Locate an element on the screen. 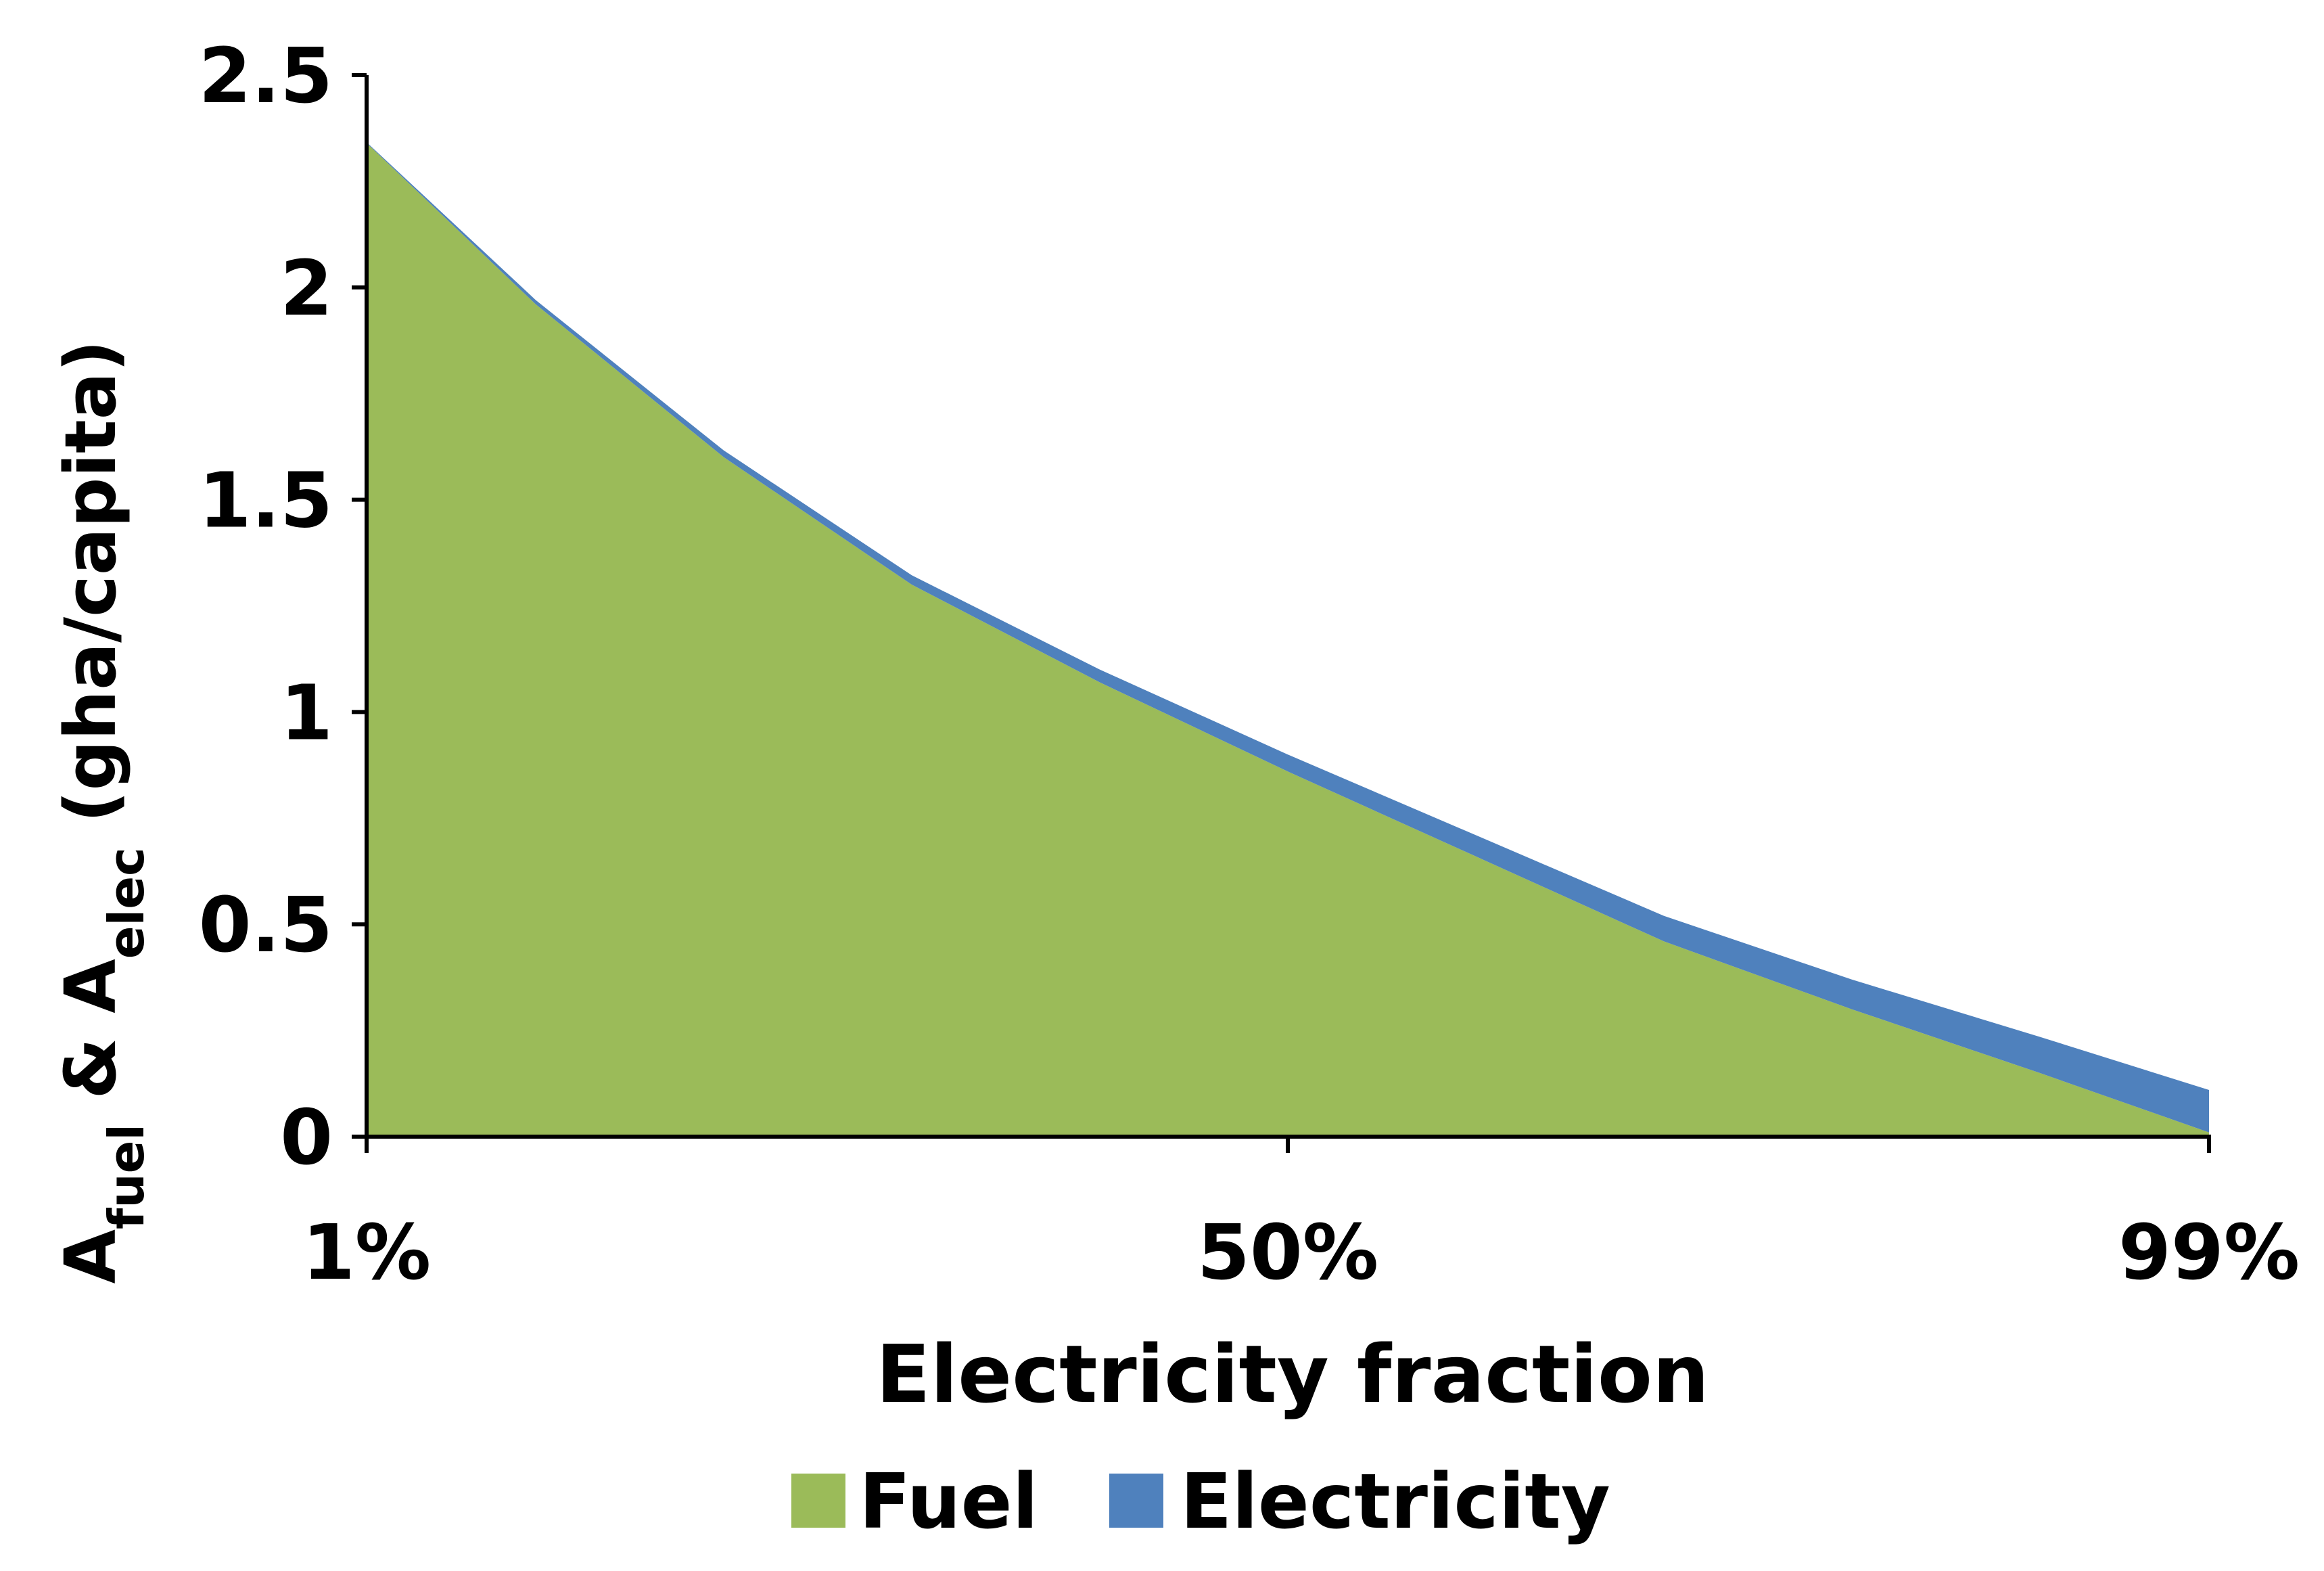  x-tick-label: 50% is located at coordinates (1288, 1253).